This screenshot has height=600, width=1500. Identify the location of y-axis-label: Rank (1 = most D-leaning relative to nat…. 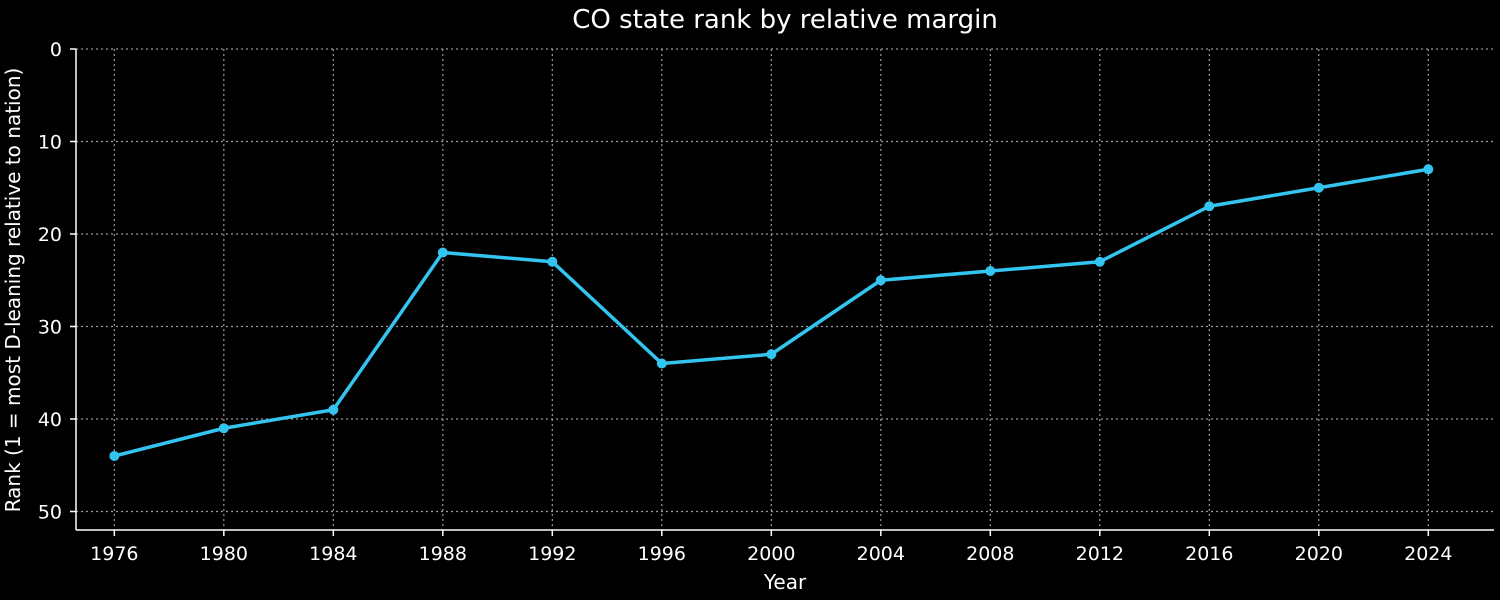
(13, 290).